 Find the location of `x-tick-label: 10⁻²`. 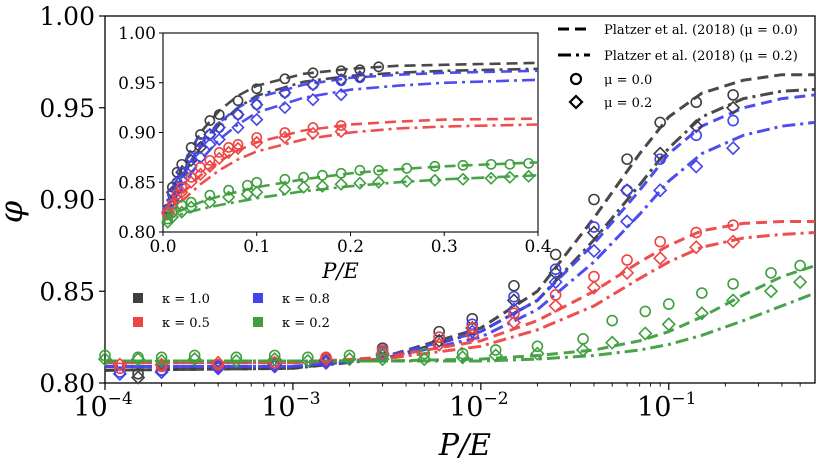

x-tick-label: 10⁻² is located at coordinates (478, 406).